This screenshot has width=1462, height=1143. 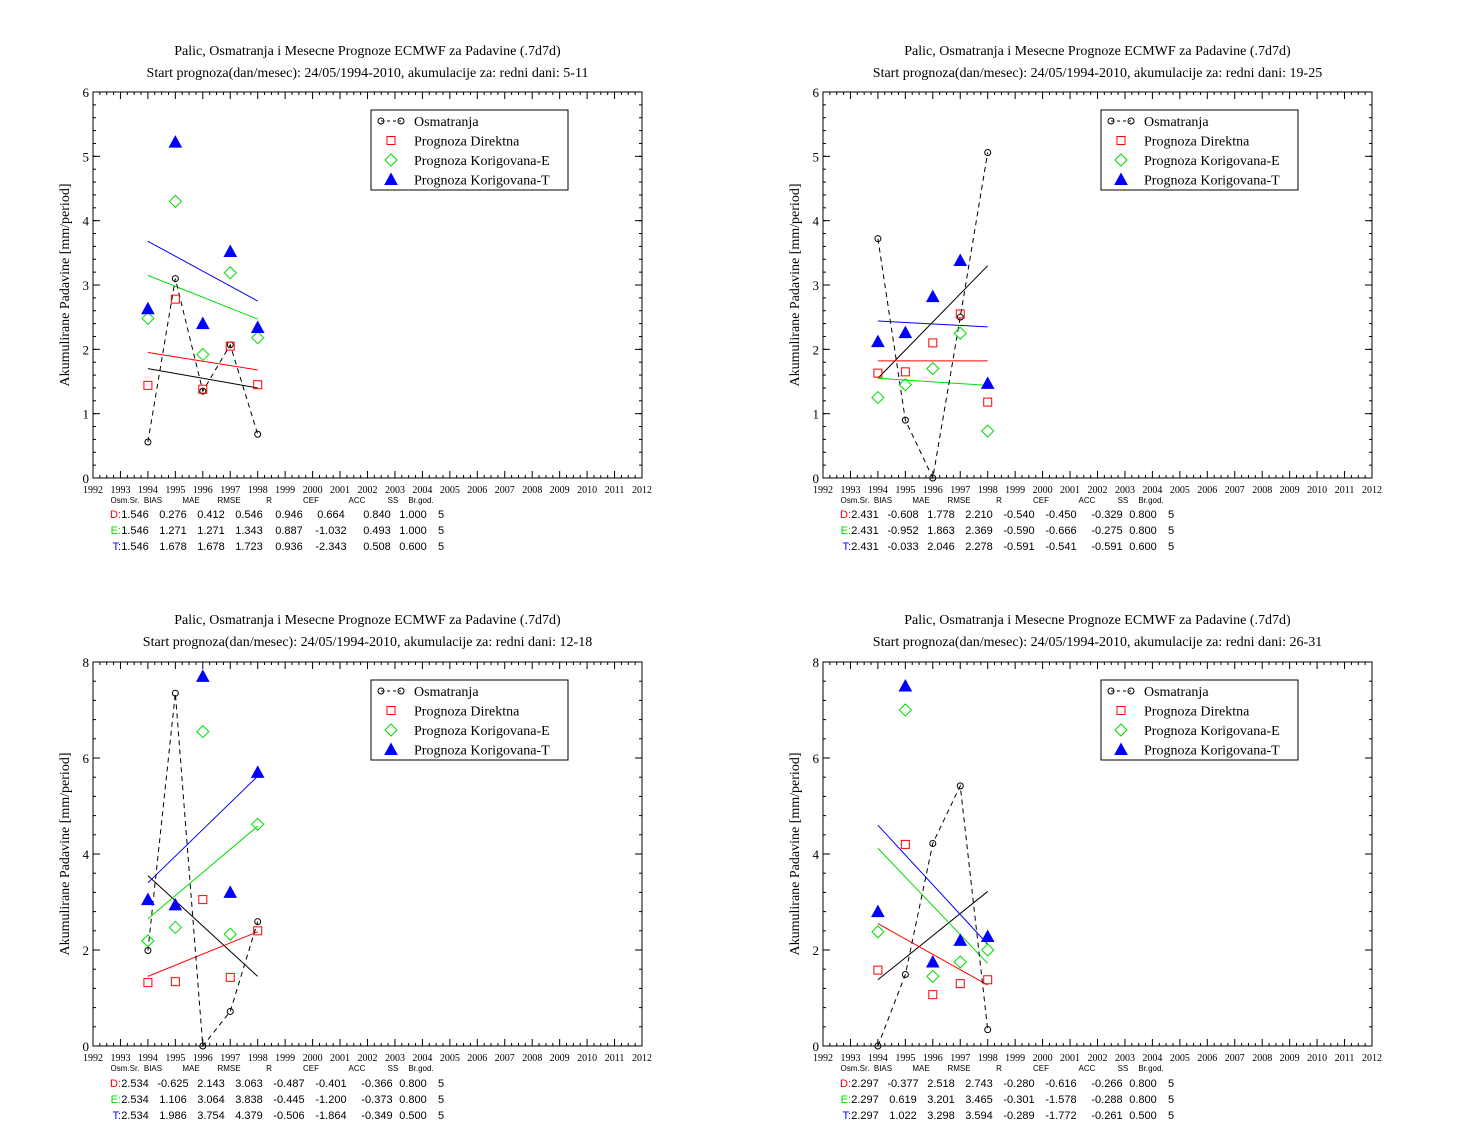 What do you see at coordinates (587, 1058) in the screenshot?
I see `x-tick-label: 2010` at bounding box center [587, 1058].